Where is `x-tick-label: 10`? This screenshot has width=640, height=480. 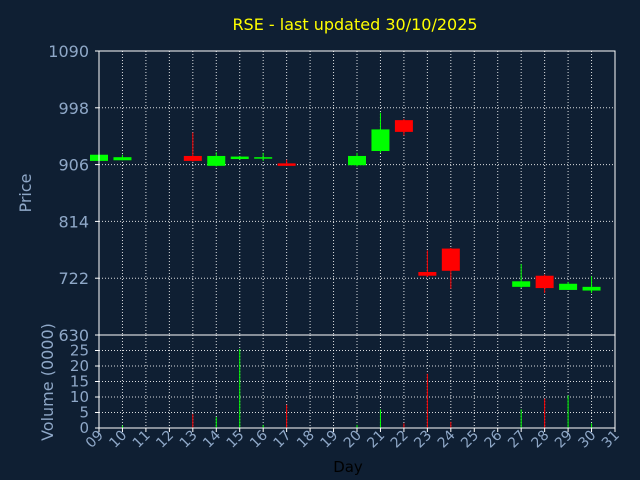 x-tick-label: 10 is located at coordinates (118, 440).